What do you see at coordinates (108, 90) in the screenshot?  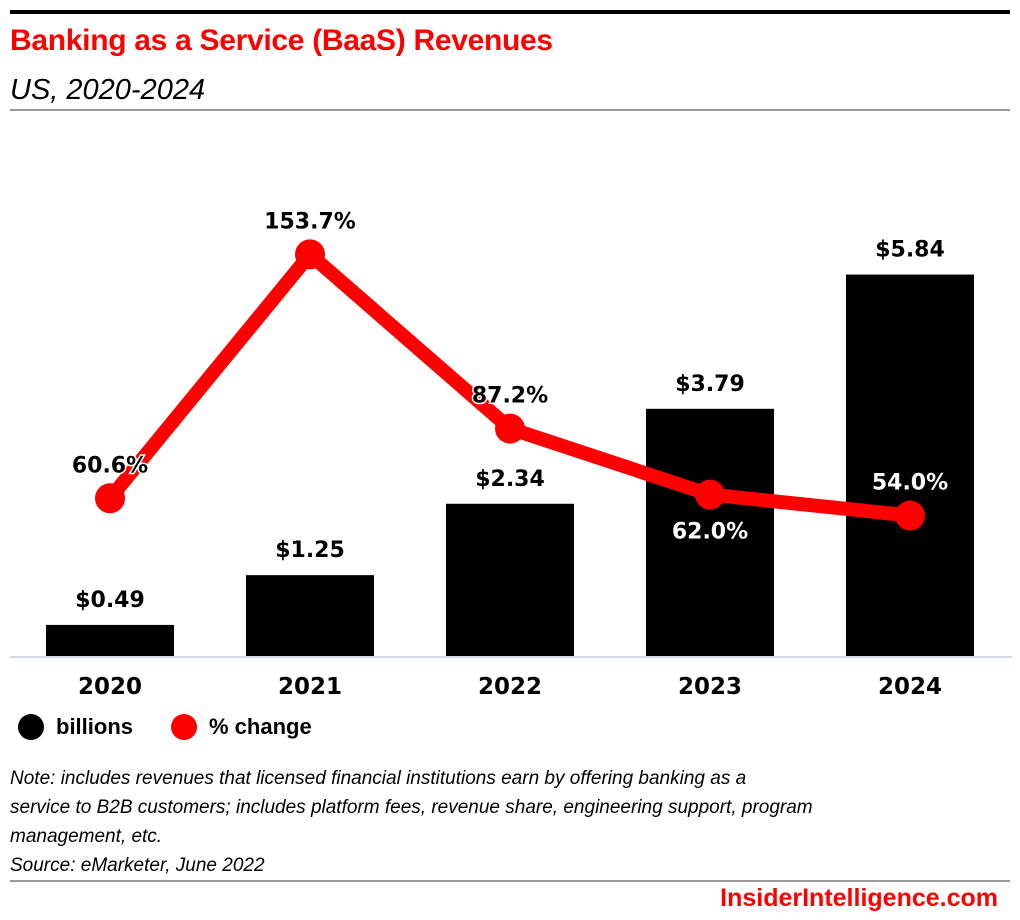 I see `chart-subtitle: US, 2020-2024` at bounding box center [108, 90].